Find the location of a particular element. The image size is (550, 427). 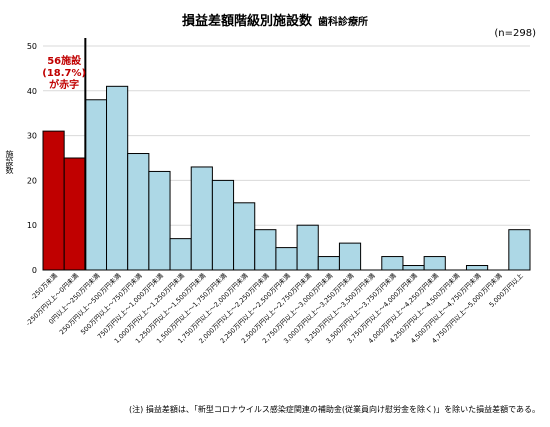

y-tick-label: 10 is located at coordinates (32, 225).